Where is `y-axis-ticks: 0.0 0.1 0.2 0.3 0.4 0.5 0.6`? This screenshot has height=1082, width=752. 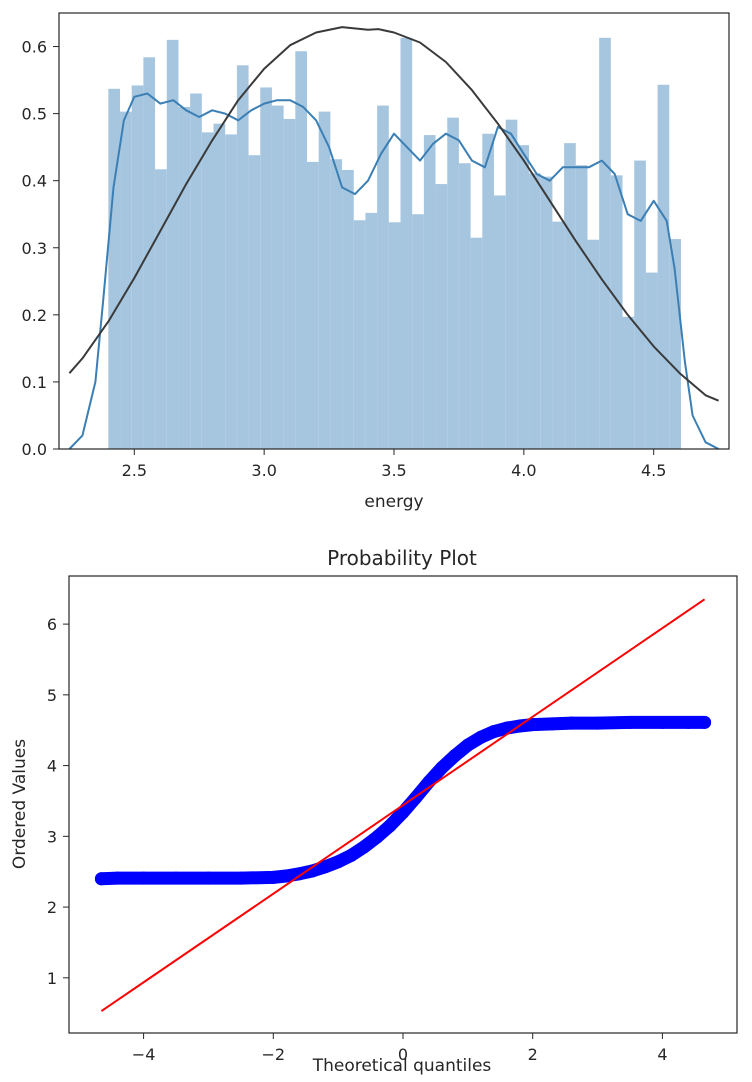
y-axis-ticks: 0.0 0.1 0.2 0.3 0.4 0.5 0.6 is located at coordinates (40, 248).